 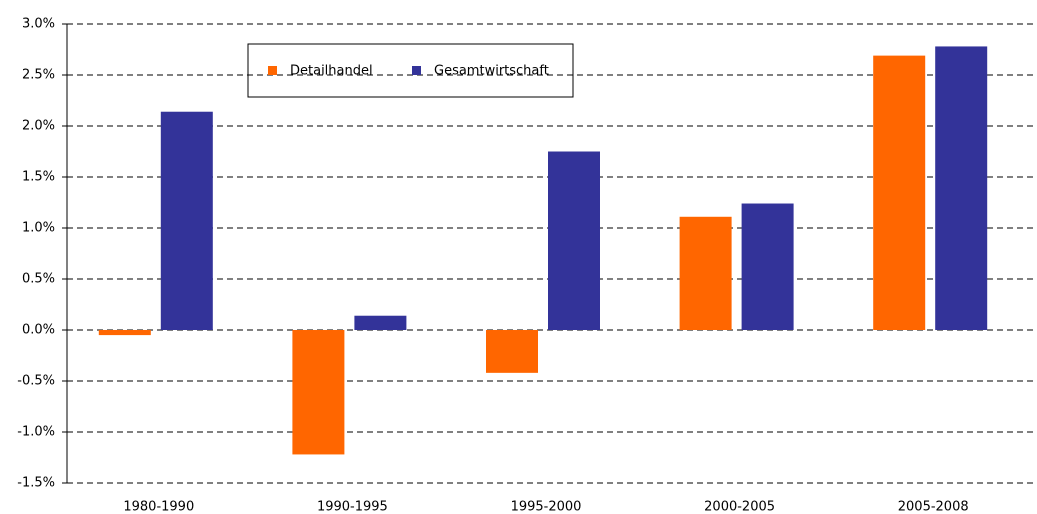 What do you see at coordinates (410, 70) in the screenshot?
I see `legend-box` at bounding box center [410, 70].